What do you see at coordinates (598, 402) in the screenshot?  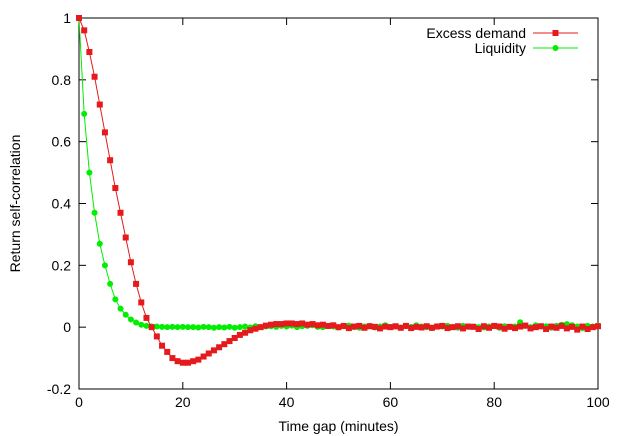 I see `x-tick-label: 100` at bounding box center [598, 402].